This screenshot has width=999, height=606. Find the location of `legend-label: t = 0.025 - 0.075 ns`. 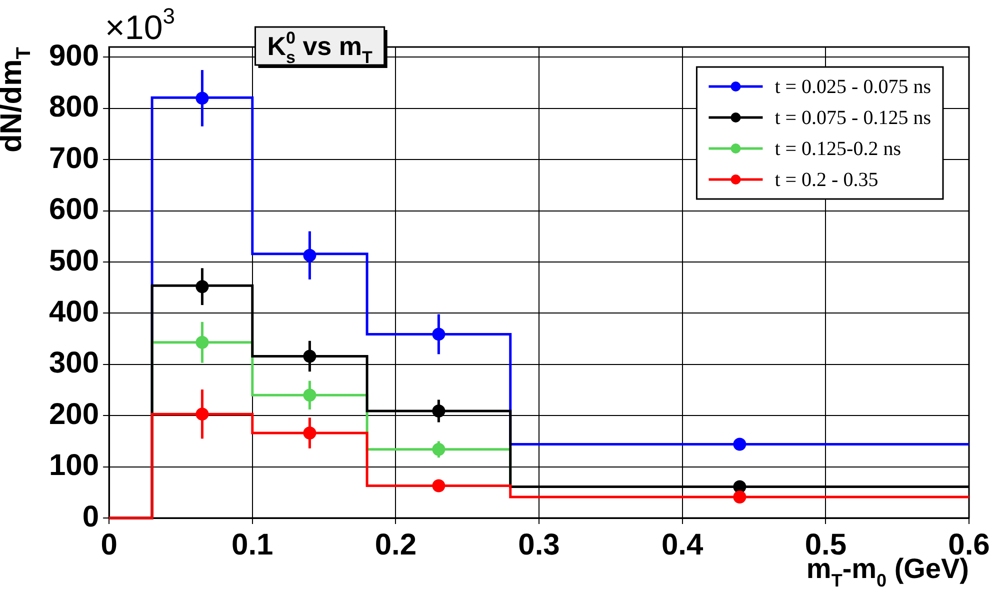

legend-label: t = 0.025 - 0.075 ns is located at coordinates (853, 87).